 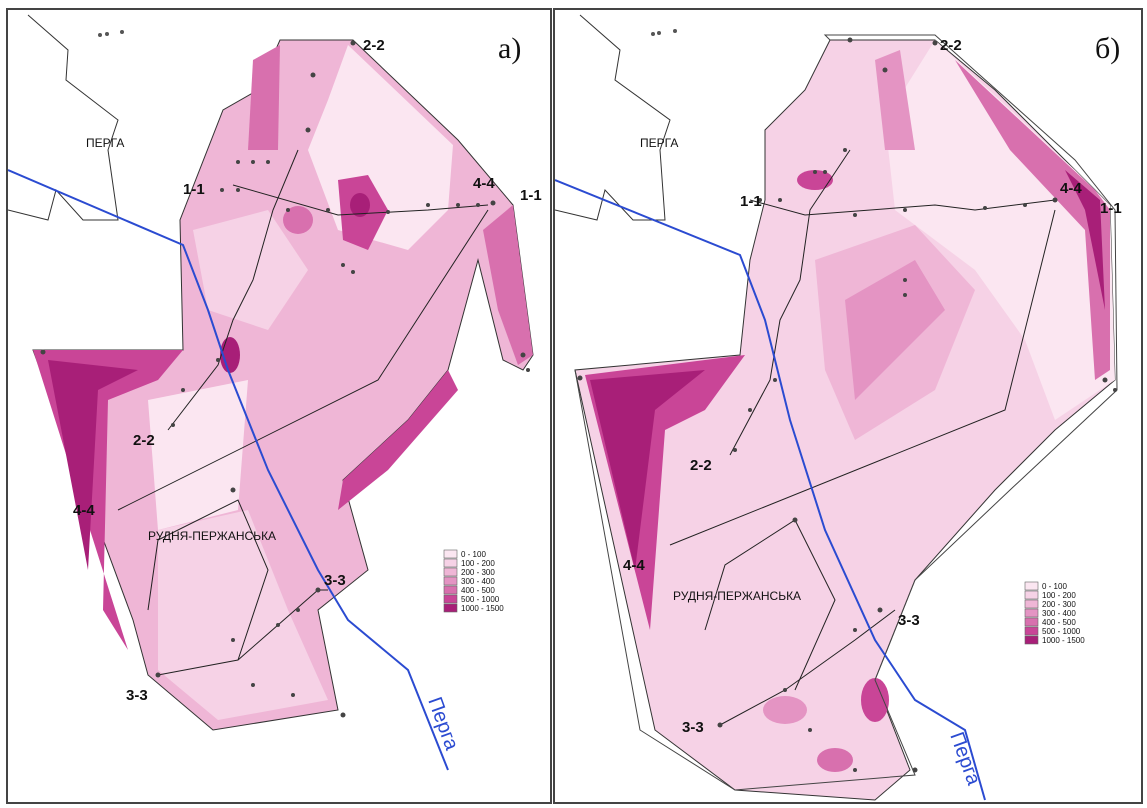 I want to click on contour-hotspot-core, so click(x=360, y=205).